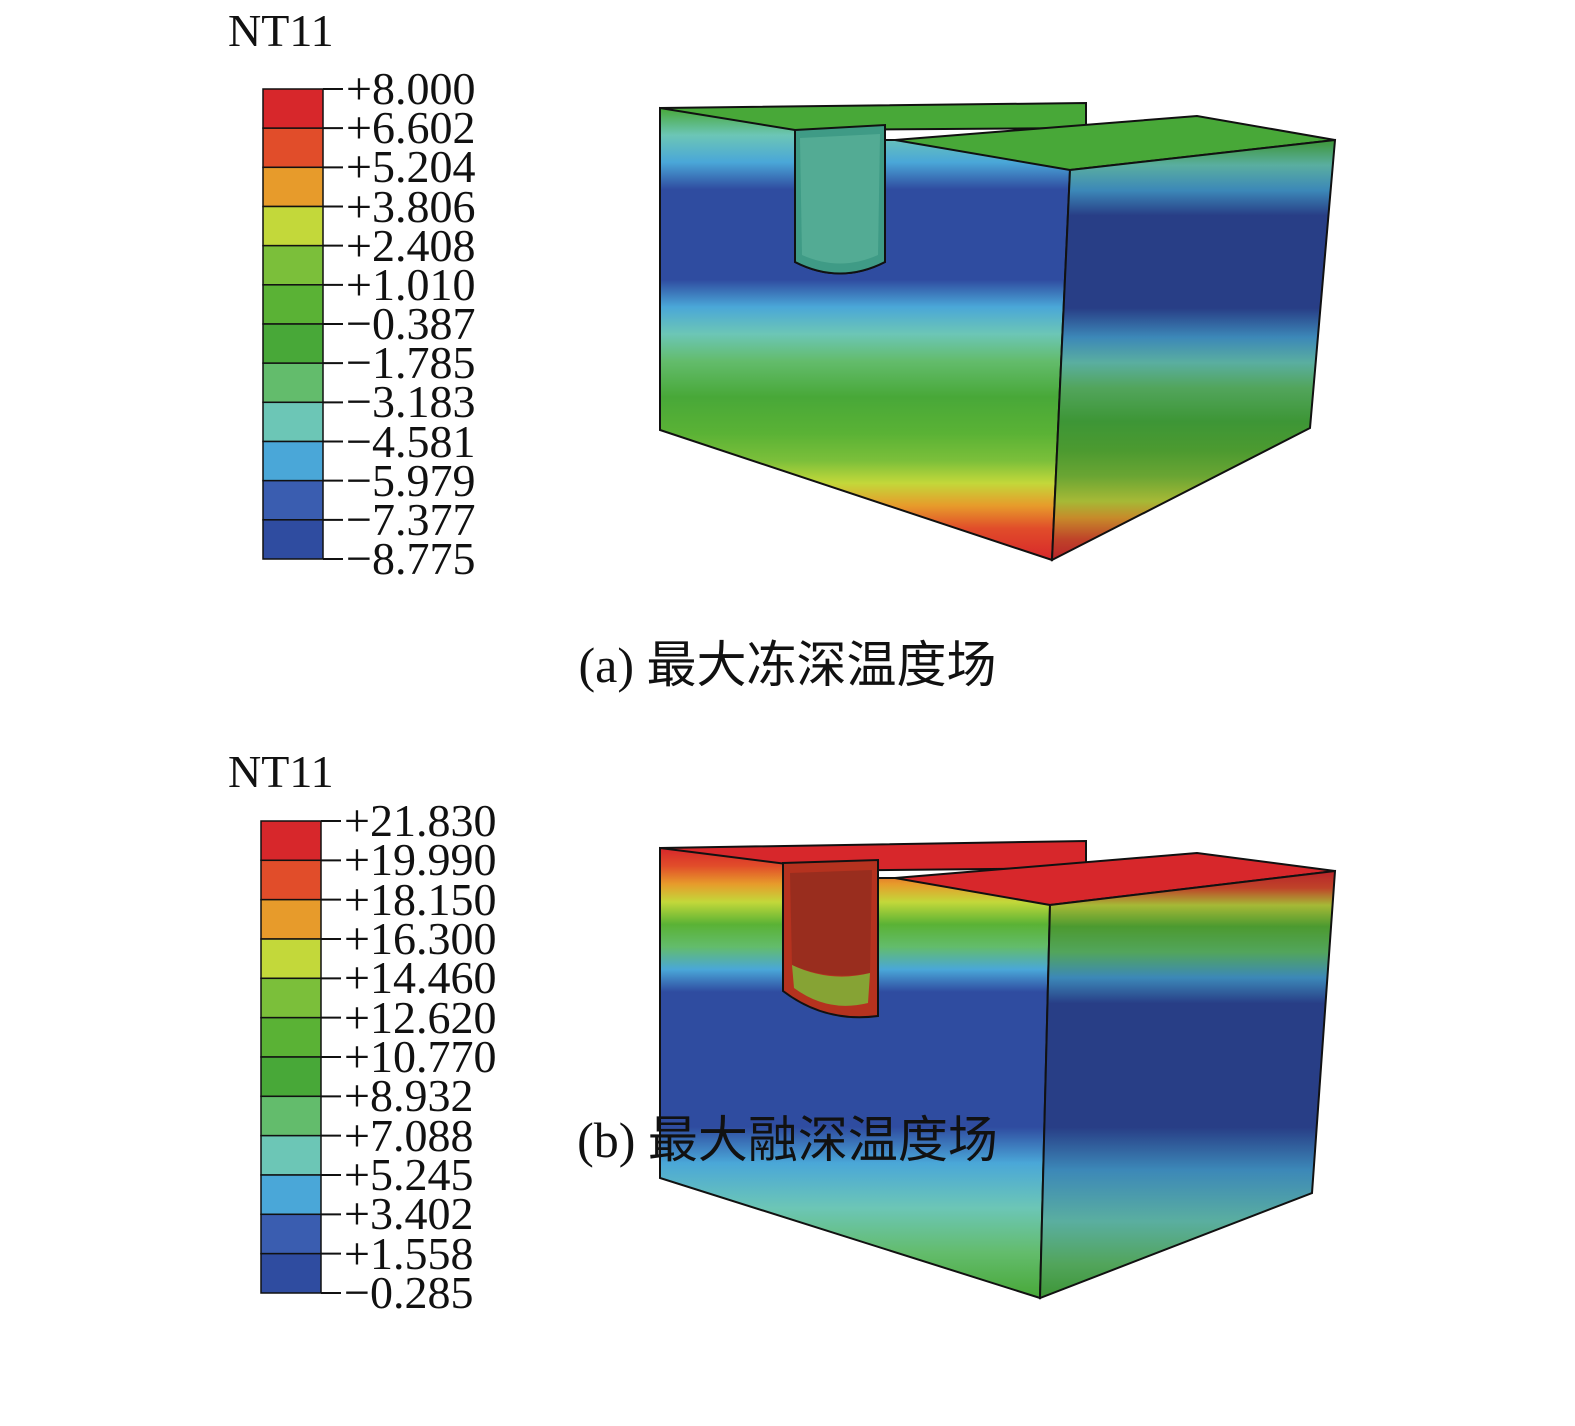  I want to click on legend-tick-label: +2.408, so click(411, 245).